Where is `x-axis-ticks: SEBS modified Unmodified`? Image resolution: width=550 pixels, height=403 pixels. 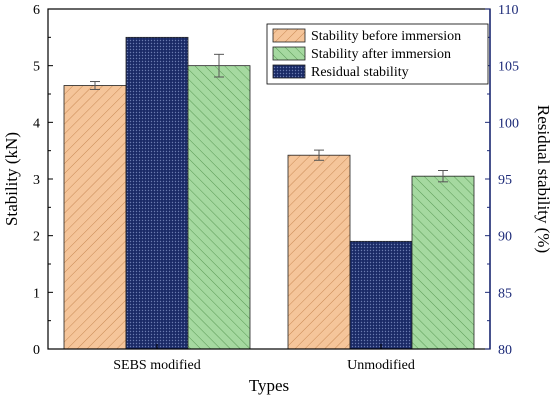
x-axis-ticks: SEBS modified Unmodified is located at coordinates (264, 358).